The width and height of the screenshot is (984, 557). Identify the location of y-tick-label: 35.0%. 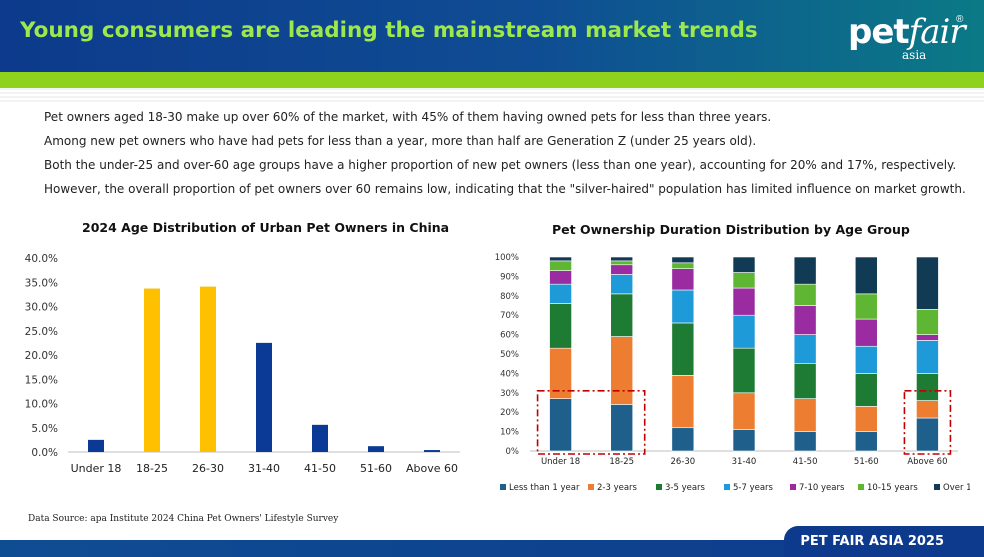
(41, 283).